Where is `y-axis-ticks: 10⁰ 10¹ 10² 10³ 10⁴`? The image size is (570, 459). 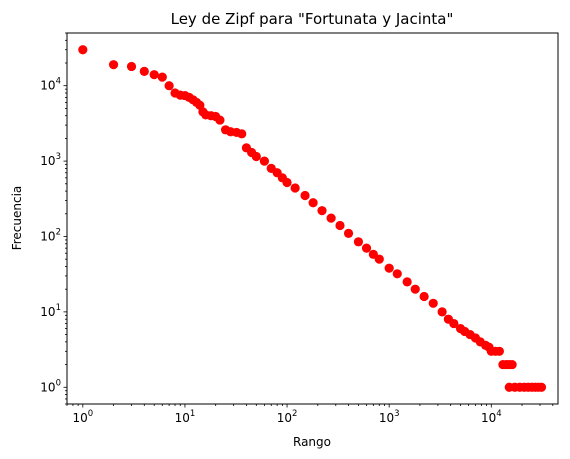 y-axis-ticks: 10⁰ 10¹ 10² 10³ 10⁴ is located at coordinates (53, 218).